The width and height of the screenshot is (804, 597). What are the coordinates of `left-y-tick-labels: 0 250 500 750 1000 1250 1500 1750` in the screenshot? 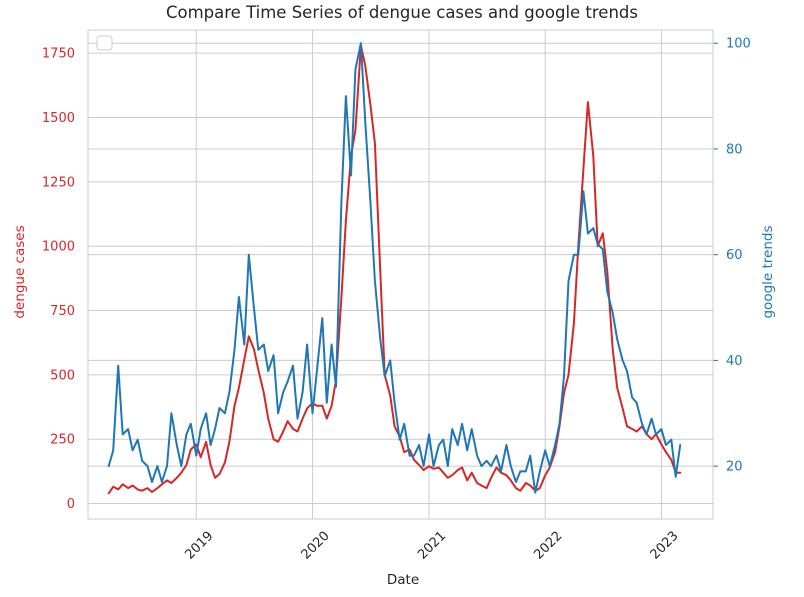 It's located at (58, 279).